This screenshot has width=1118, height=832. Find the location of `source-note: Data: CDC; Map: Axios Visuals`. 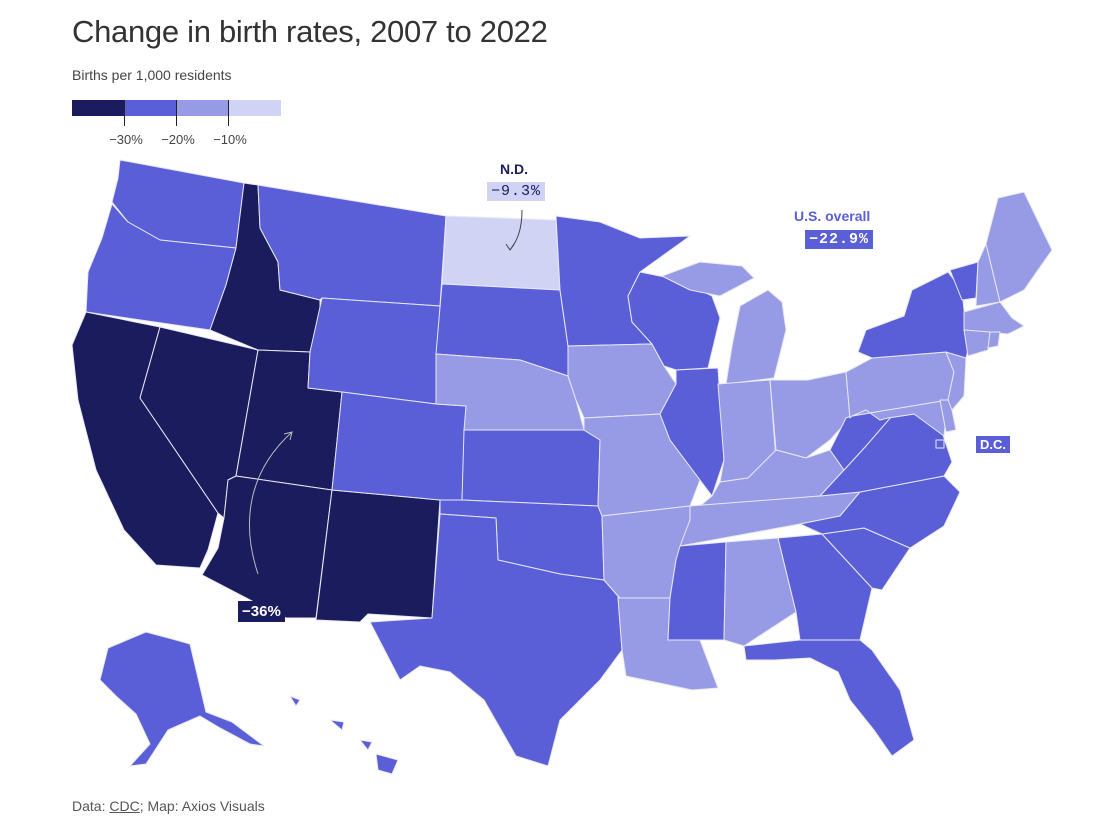

source-note: Data: CDC; Map: Axios Visuals is located at coordinates (168, 806).